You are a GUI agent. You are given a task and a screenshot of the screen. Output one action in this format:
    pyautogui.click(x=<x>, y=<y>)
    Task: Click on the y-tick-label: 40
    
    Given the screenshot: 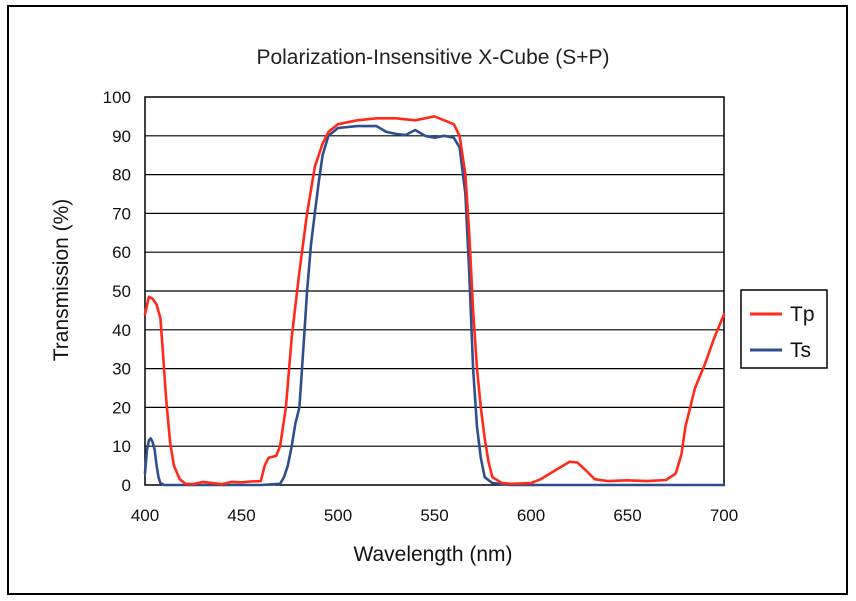 What is the action you would take?
    pyautogui.click(x=121, y=330)
    